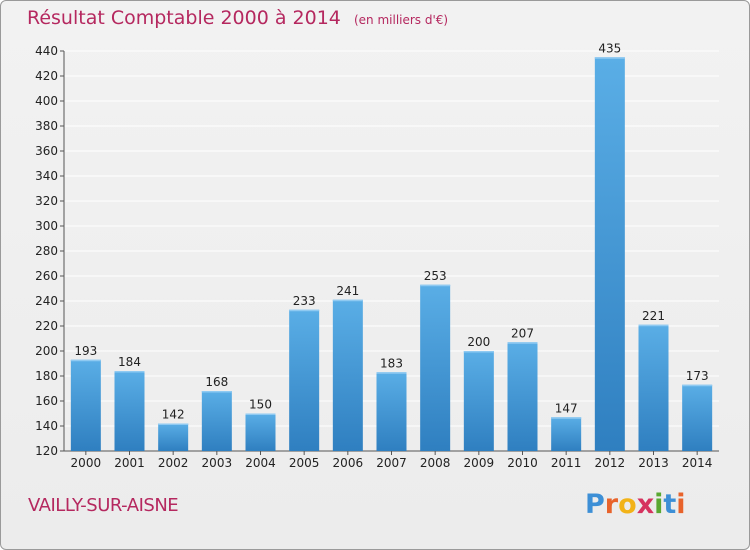  What do you see at coordinates (609, 48) in the screenshot?
I see `data-label: 435` at bounding box center [609, 48].